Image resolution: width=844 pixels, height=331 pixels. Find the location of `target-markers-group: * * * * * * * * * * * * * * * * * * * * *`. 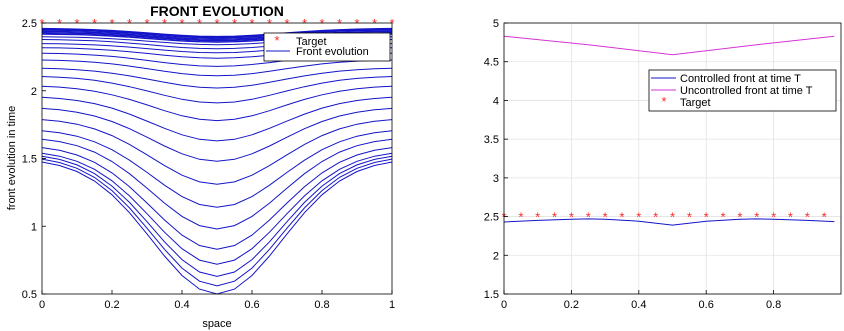

target-markers-group: * * * * * * * * * * * * * * * * * * * * * is located at coordinates (216, 23).